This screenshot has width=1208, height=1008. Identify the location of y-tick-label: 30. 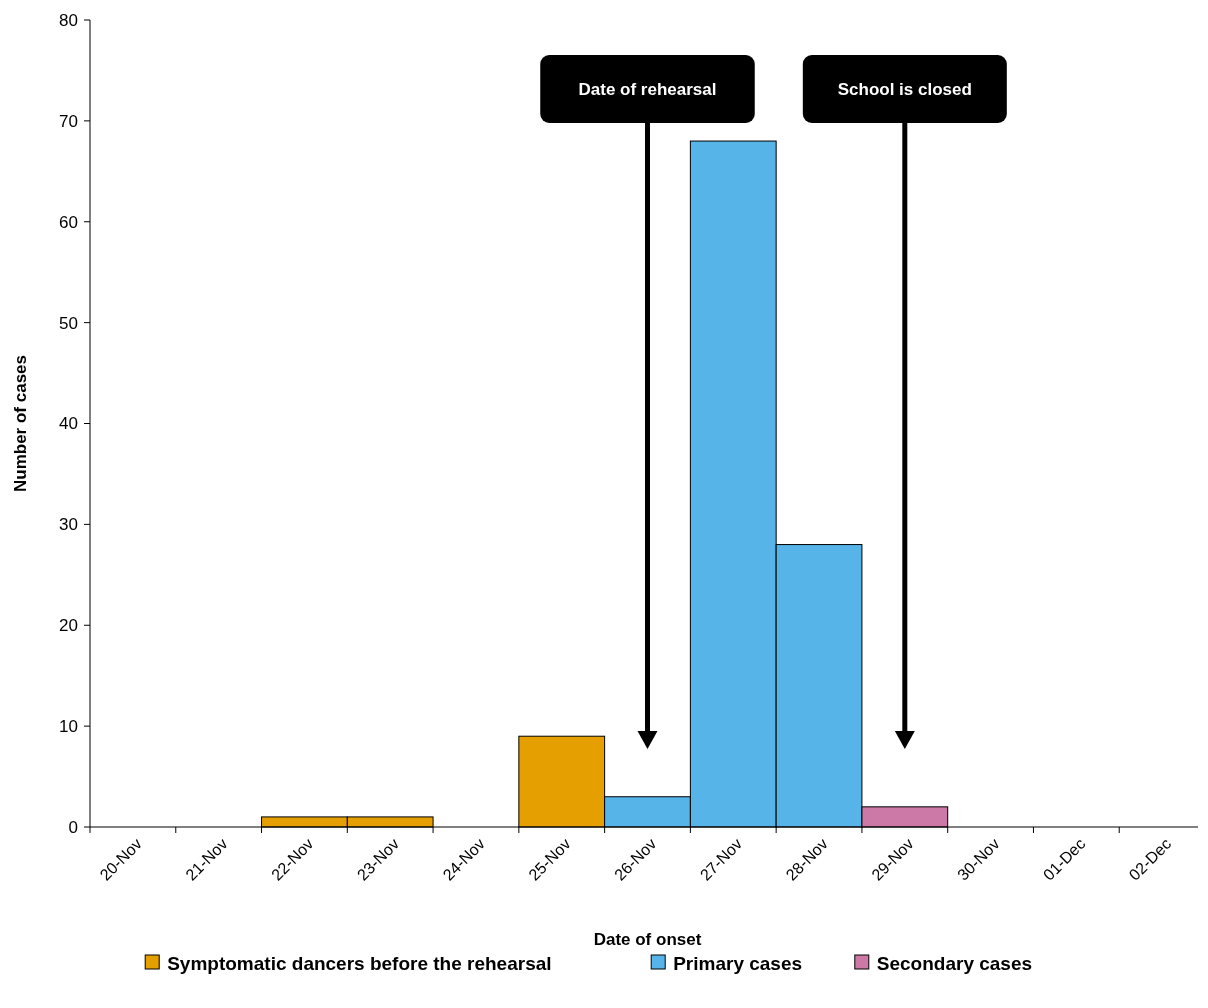
(68, 525).